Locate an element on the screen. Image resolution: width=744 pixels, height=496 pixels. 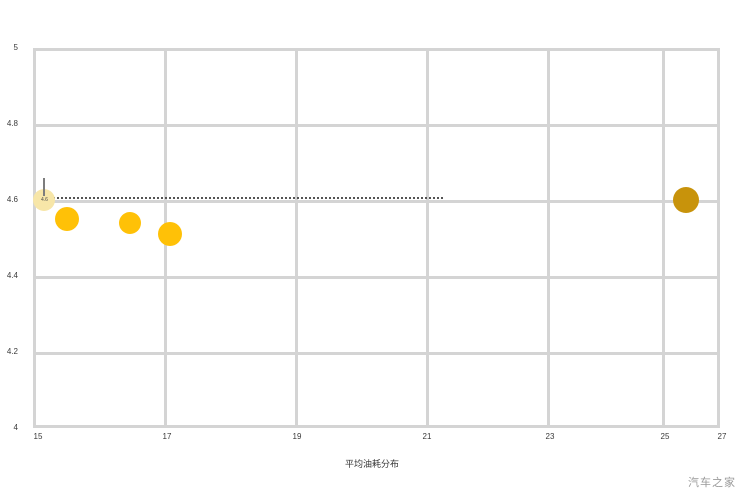
y-tick-label: 4.8 is located at coordinates (12, 123).